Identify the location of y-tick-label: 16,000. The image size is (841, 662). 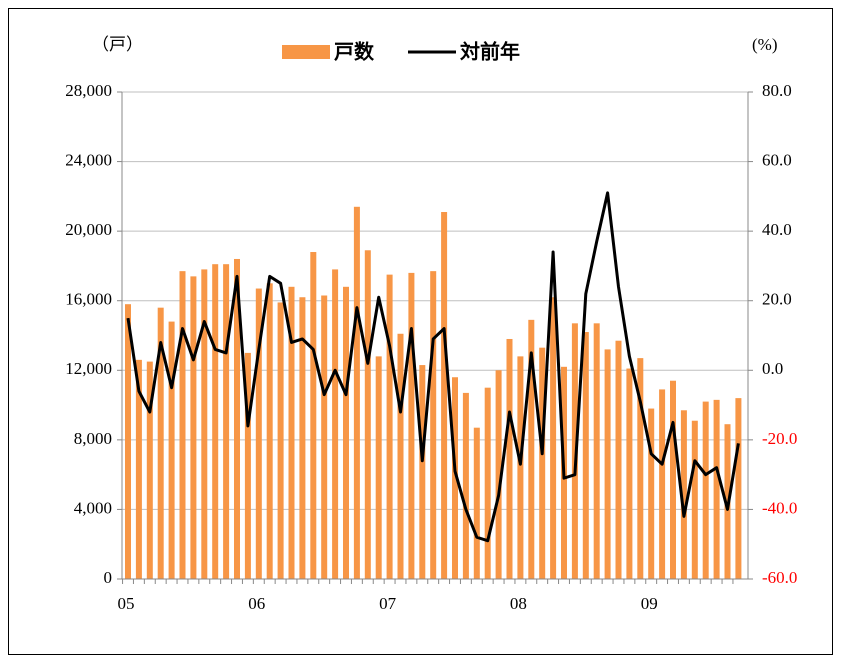
(88, 299).